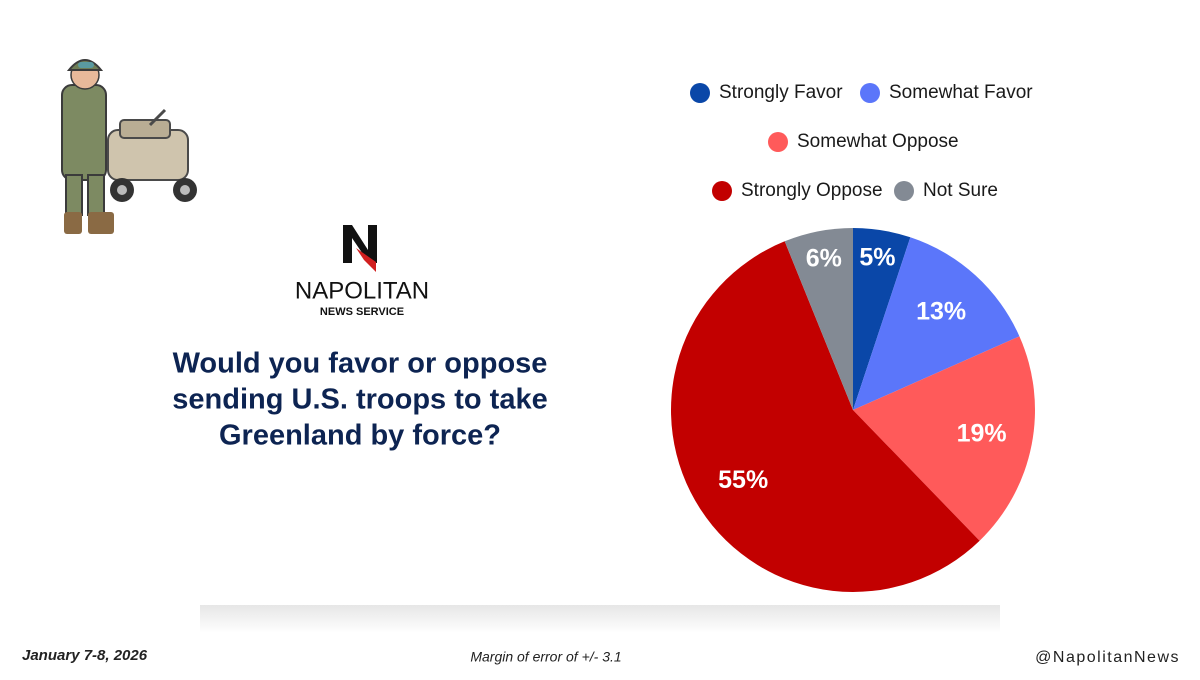 The image size is (1200, 680). I want to click on brand-name: NAPOLITAN, so click(362, 290).